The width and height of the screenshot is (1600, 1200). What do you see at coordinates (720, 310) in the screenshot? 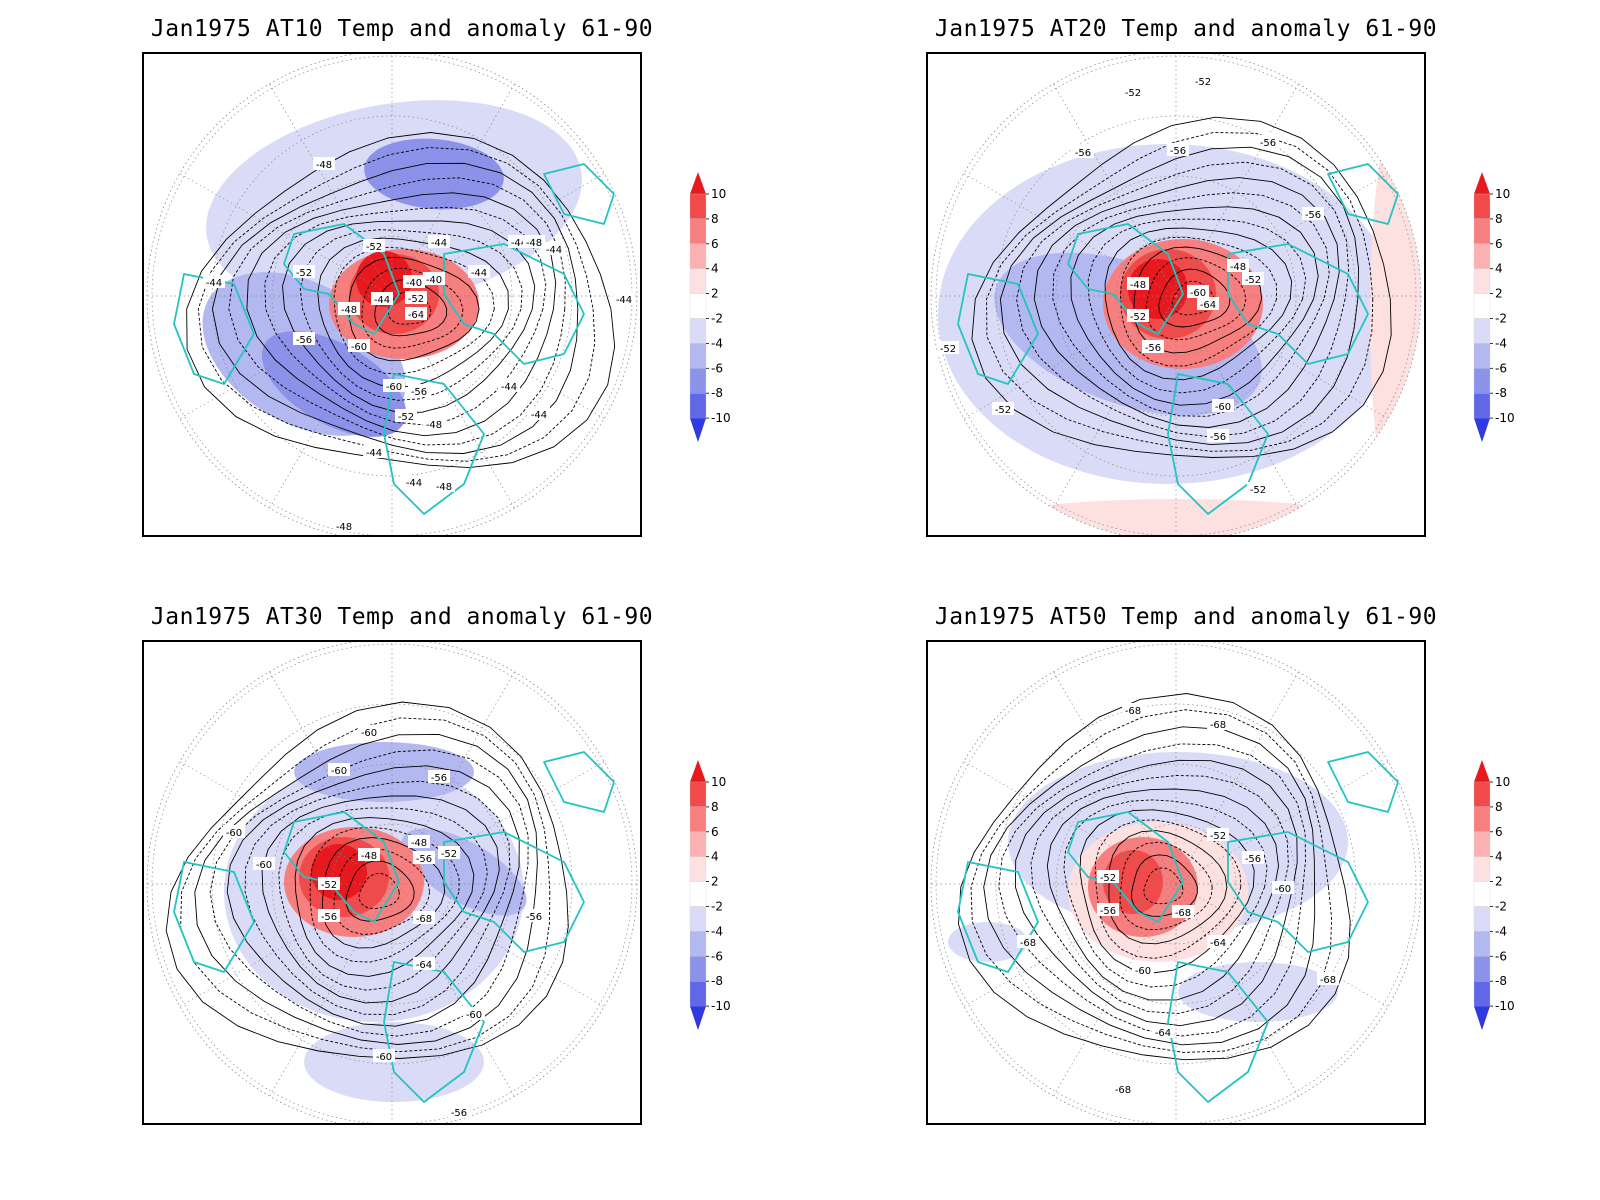
I see `anomaly-colorbar: 10 8 6 4 2 -2 -4 -6 -8 -10` at bounding box center [720, 310].